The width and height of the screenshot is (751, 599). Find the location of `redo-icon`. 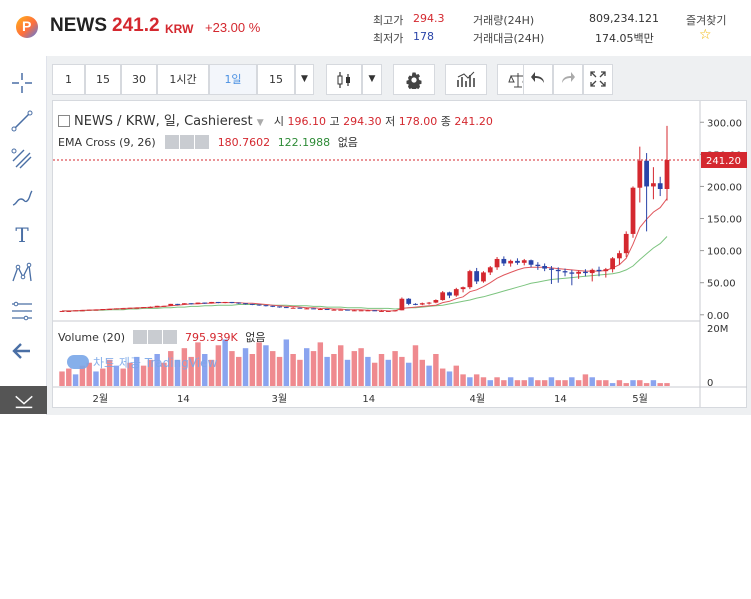

redo-icon is located at coordinates (568, 79).